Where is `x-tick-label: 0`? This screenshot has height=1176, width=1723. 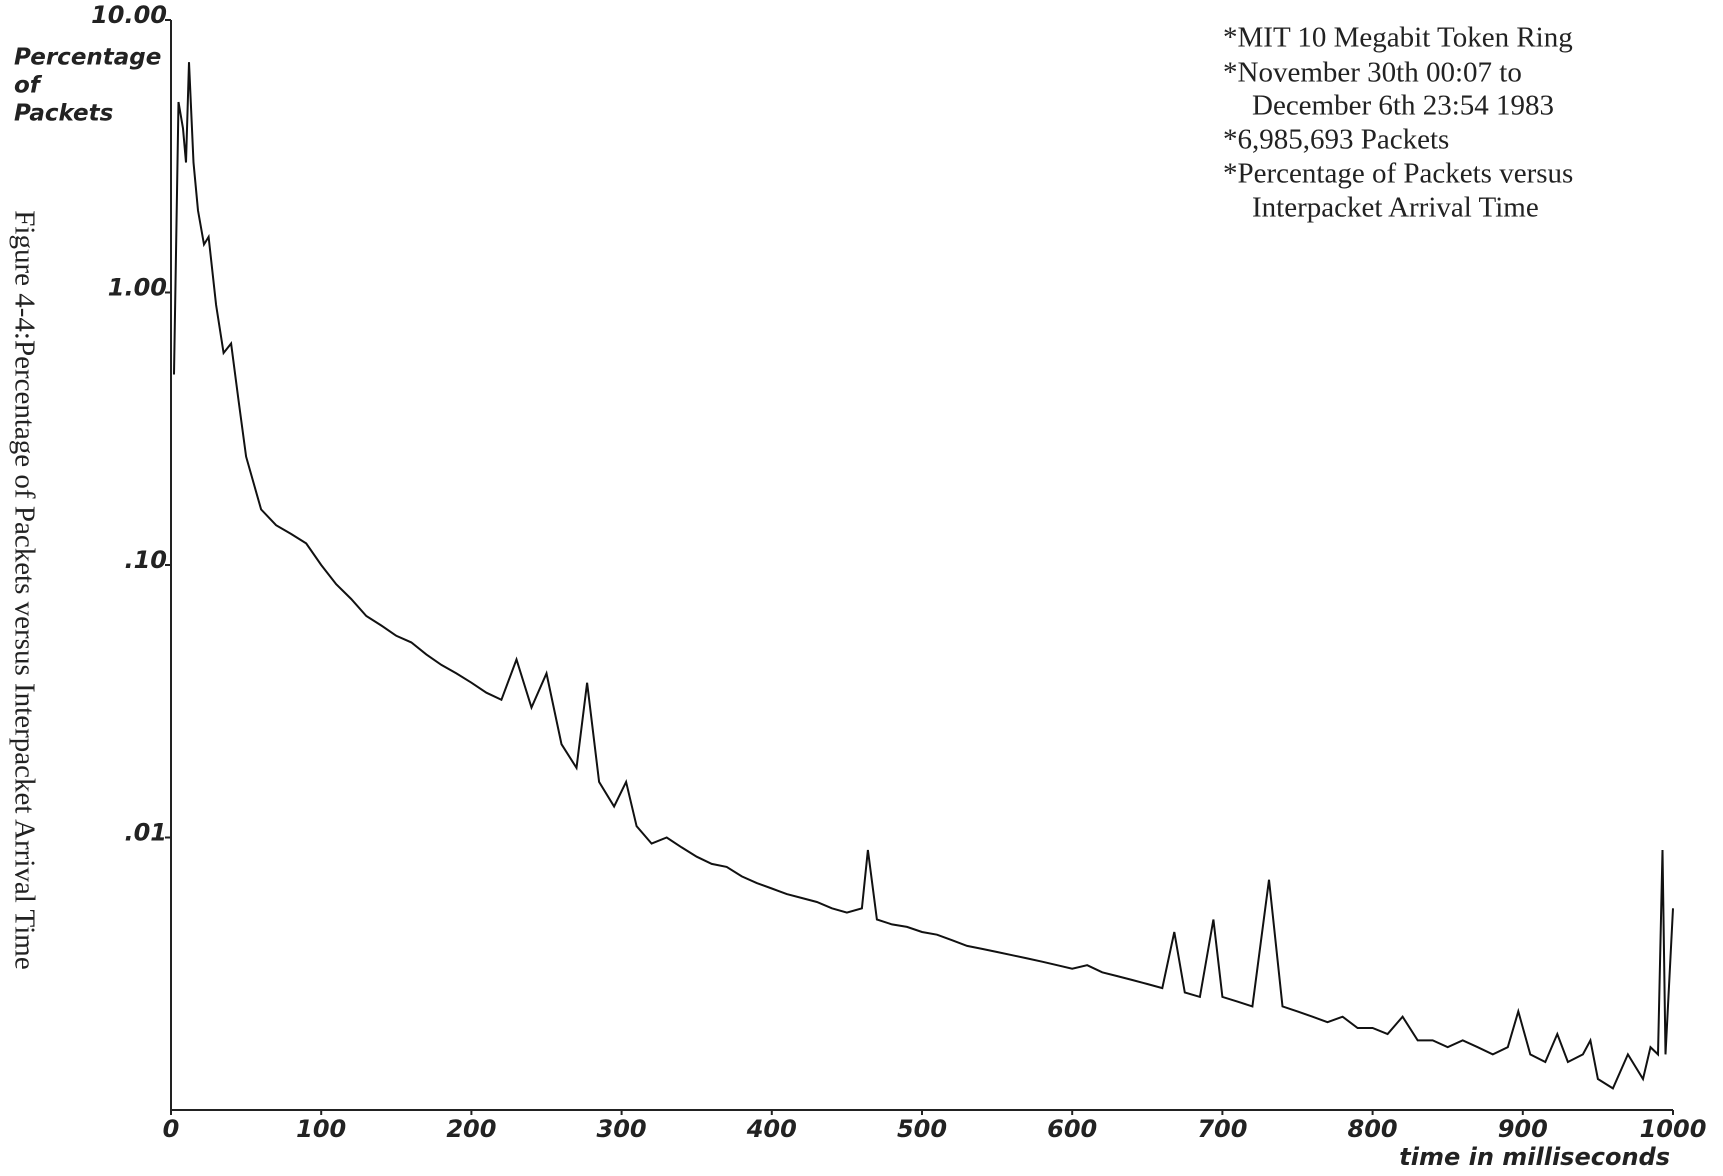
x-tick-label: 0 is located at coordinates (171, 1129).